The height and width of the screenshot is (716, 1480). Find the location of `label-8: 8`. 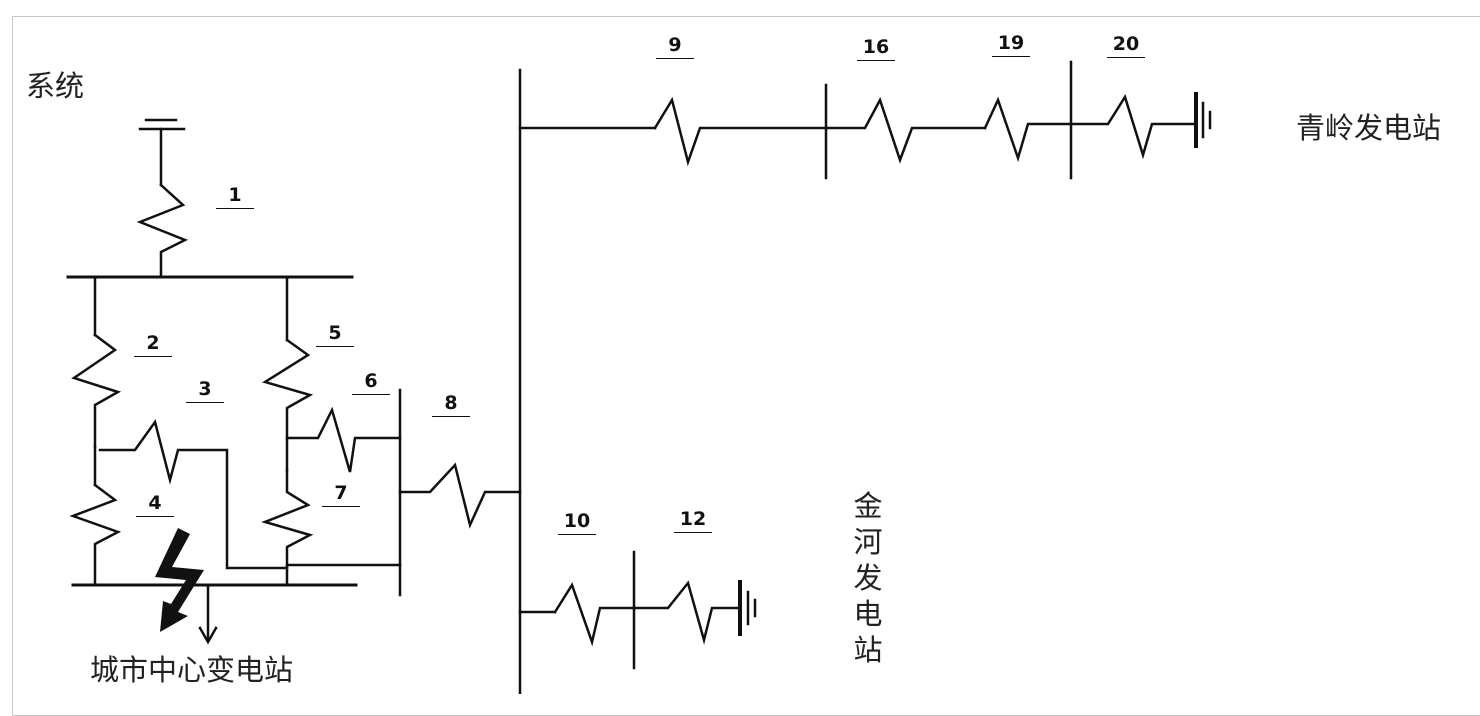

label-8: 8 is located at coordinates (451, 405).